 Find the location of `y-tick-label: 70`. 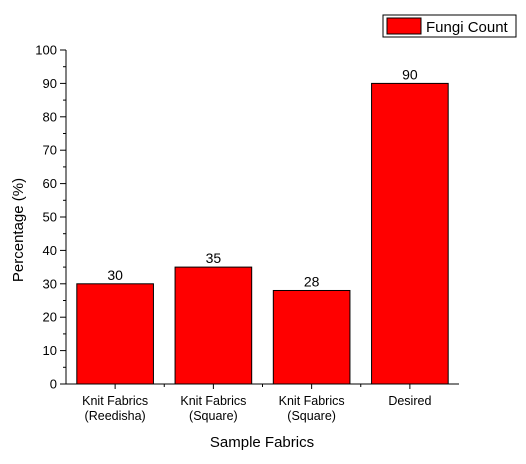

y-tick-label: 70 is located at coordinates (50, 150).